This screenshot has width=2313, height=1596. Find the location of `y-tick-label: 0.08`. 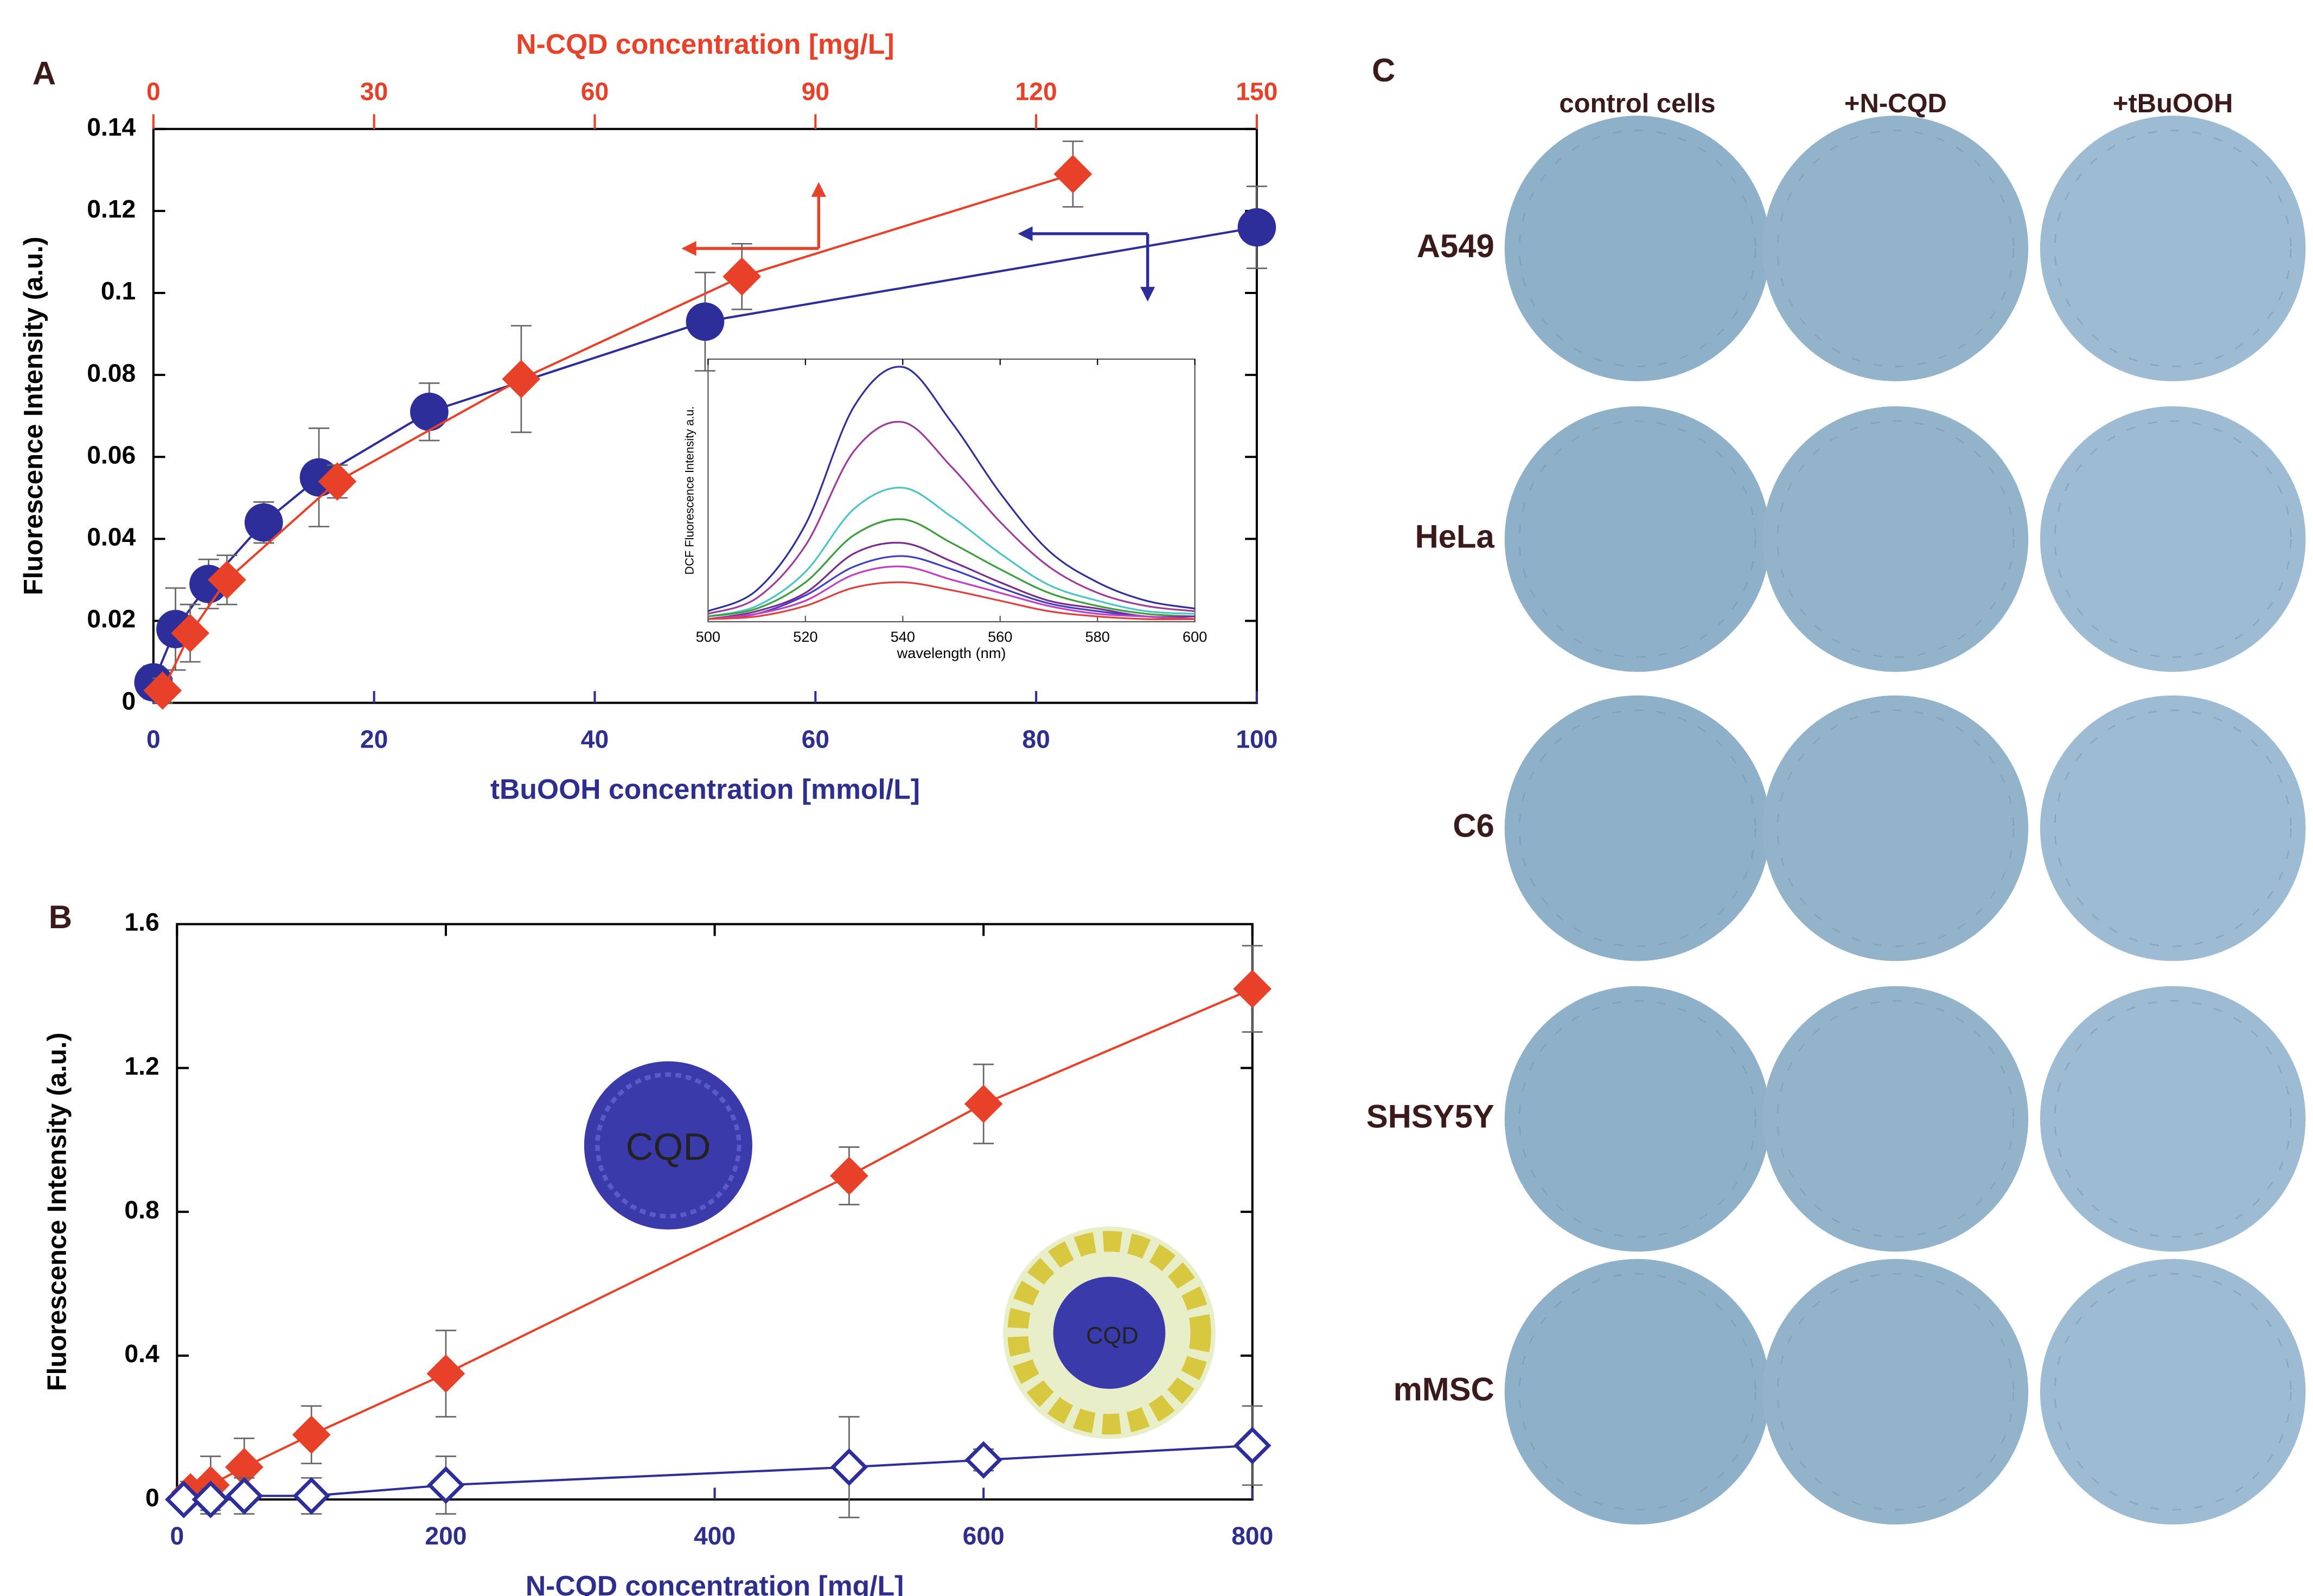

y-tick-label: 0.08 is located at coordinates (111, 373).